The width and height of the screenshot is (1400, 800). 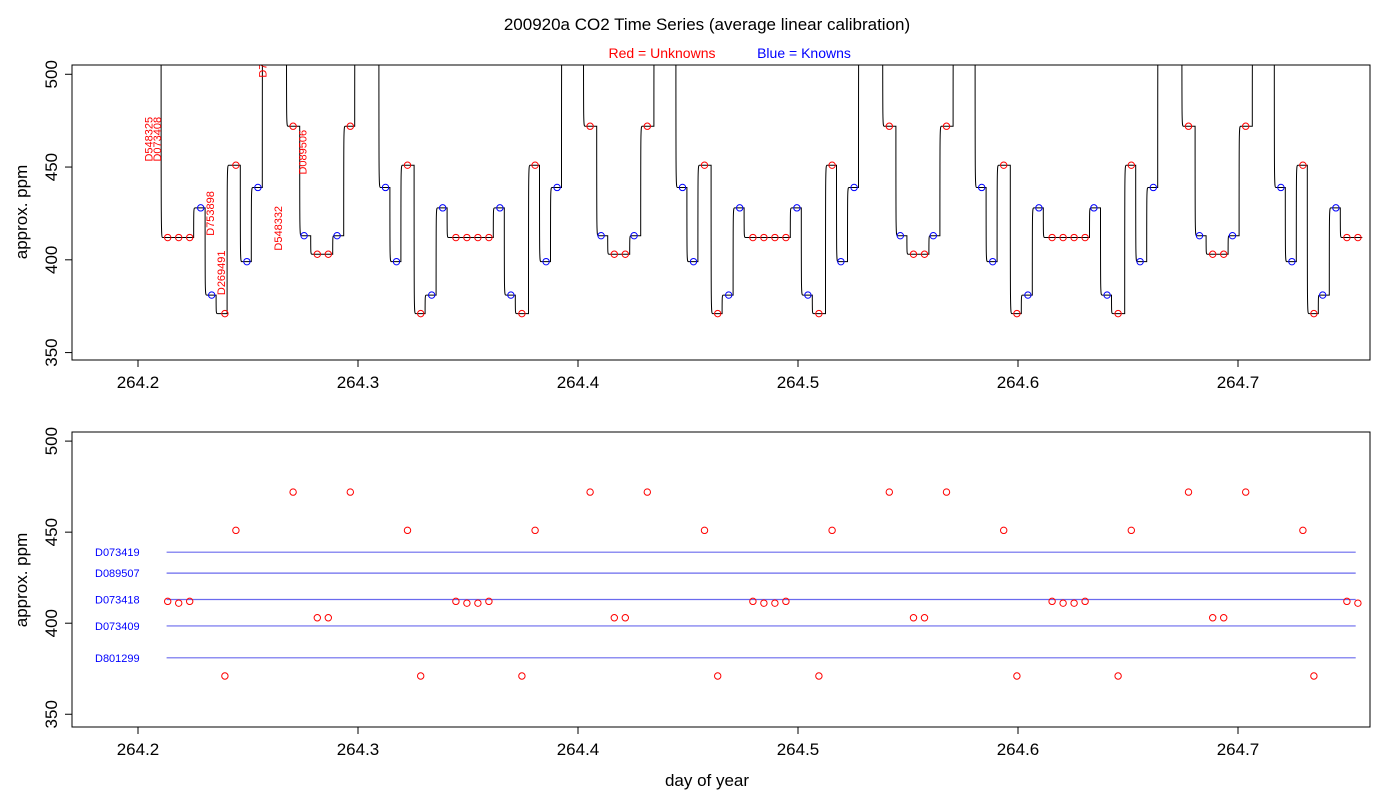 What do you see at coordinates (211, 213) in the screenshot?
I see `tank-id-annotation: D753898` at bounding box center [211, 213].